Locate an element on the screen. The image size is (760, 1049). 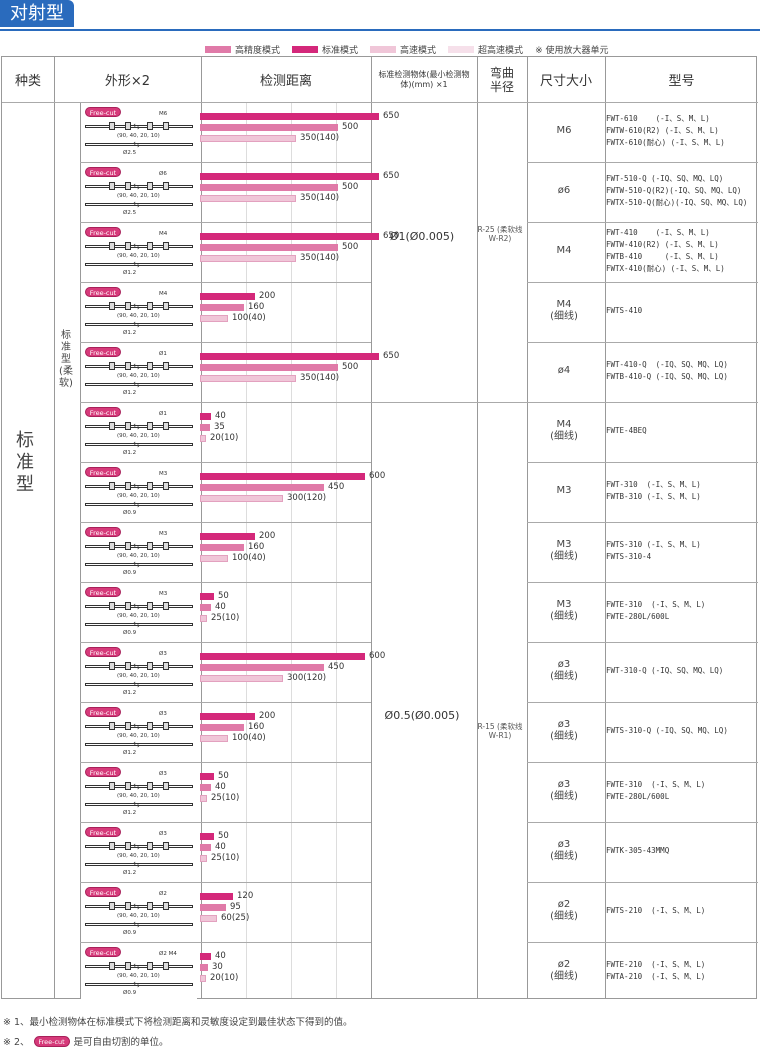
category-sub: 标准型(柔软) is located at coordinates (66, 359).